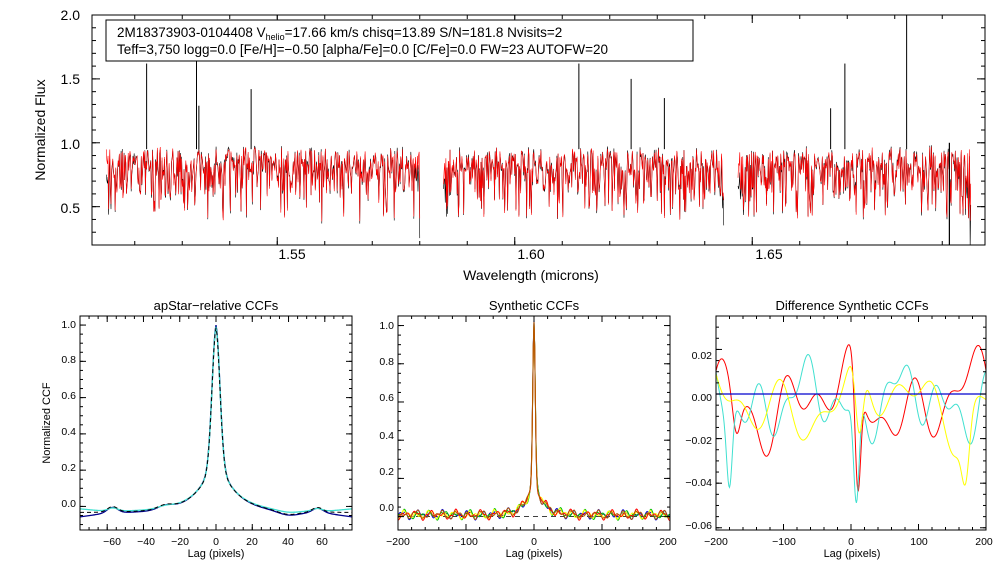 The width and height of the screenshot is (1008, 576). I want to click on spectrum-ytick-label: 0.5, so click(71, 208).